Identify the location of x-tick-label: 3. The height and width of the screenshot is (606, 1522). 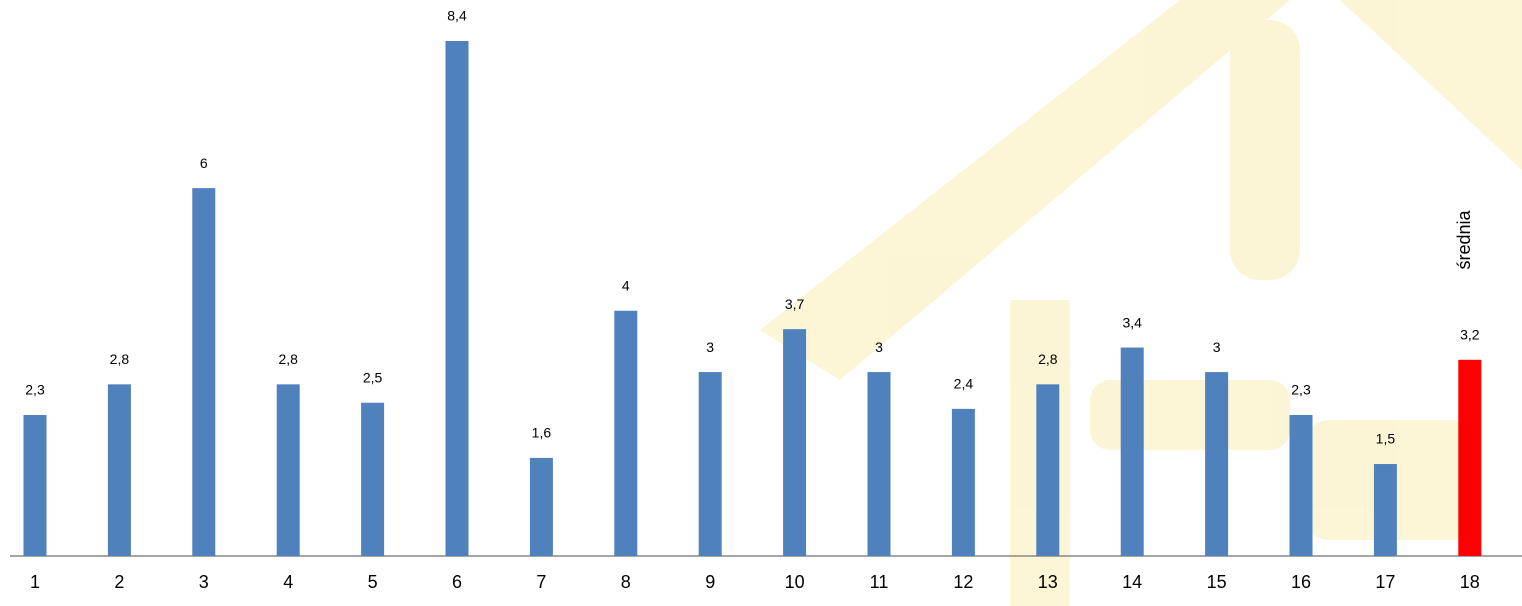
(204, 582).